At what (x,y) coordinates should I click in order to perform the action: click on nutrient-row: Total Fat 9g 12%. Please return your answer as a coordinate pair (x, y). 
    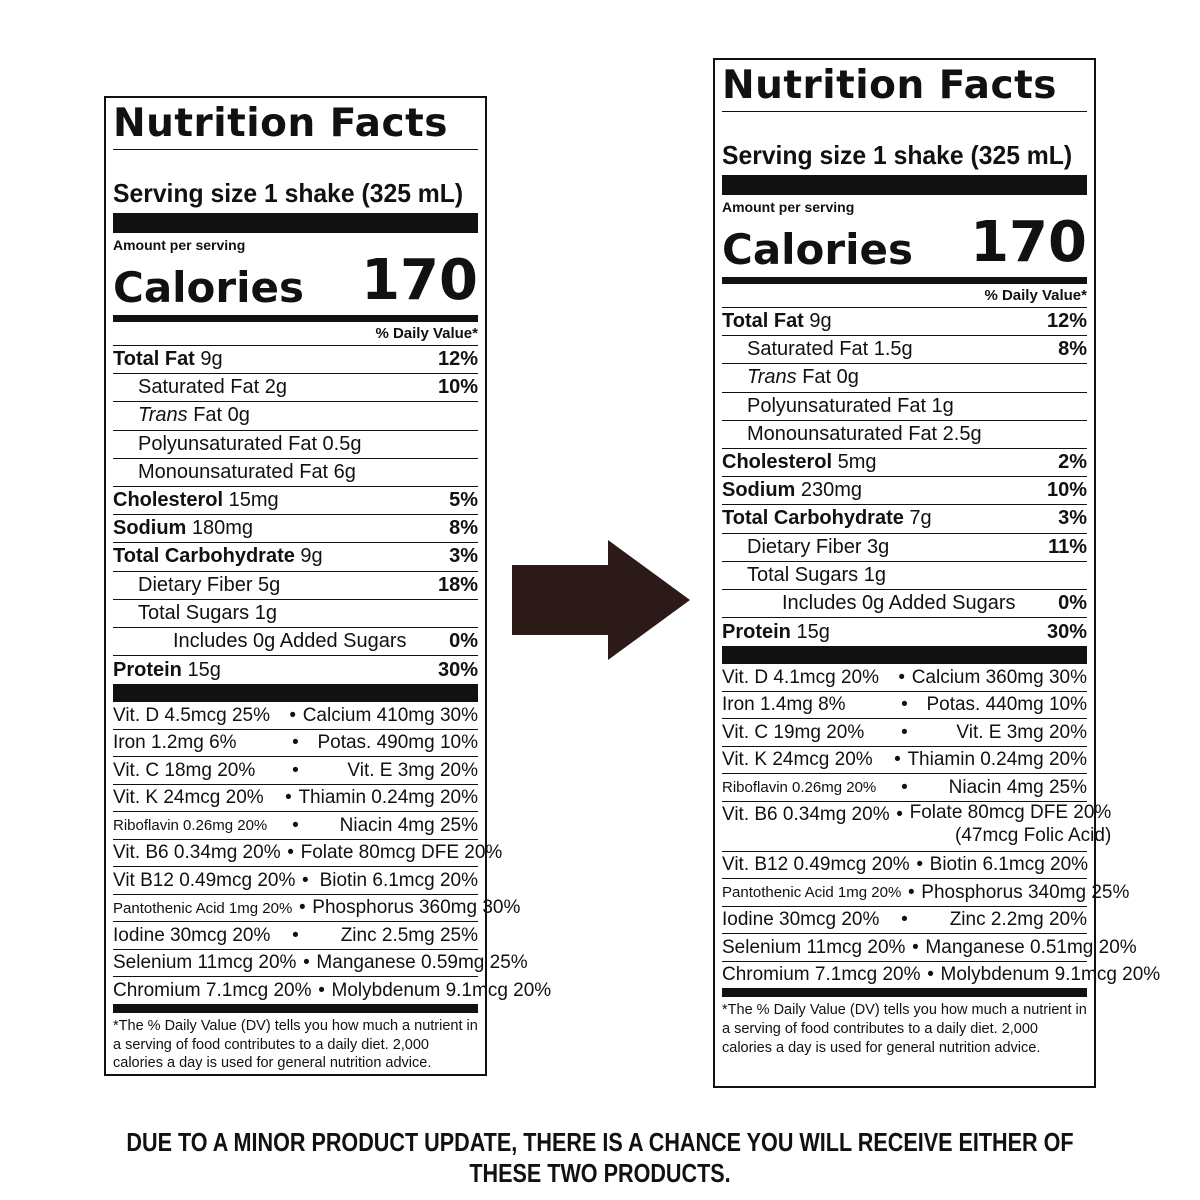
    Looking at the image, I should click on (295, 360).